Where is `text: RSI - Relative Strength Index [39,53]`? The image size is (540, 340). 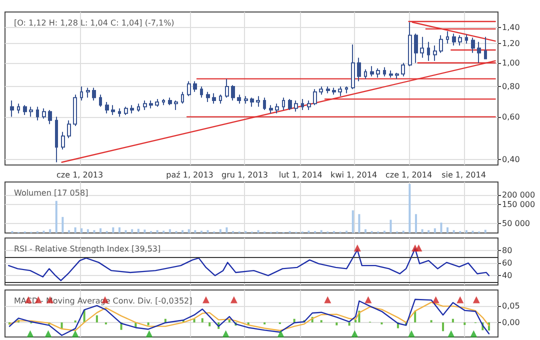
text: RSI - Relative Strength Index [39,53] is located at coordinates (87, 249).